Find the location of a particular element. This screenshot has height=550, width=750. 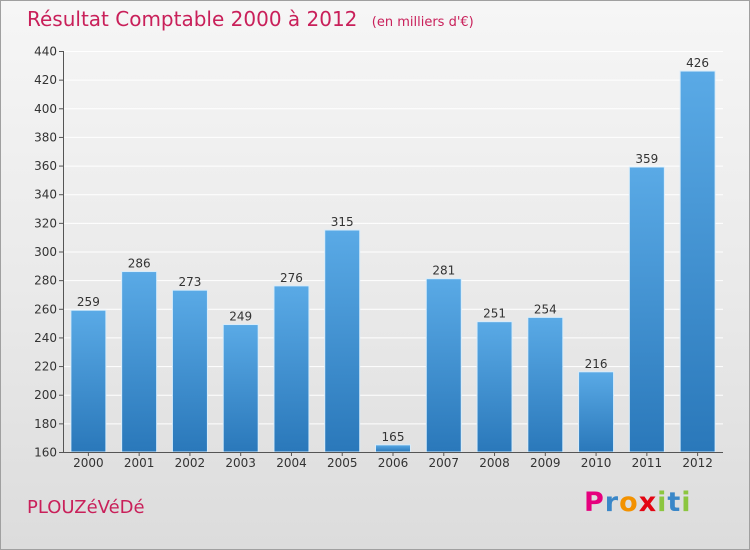

data-label-2012: 426 is located at coordinates (697, 63).